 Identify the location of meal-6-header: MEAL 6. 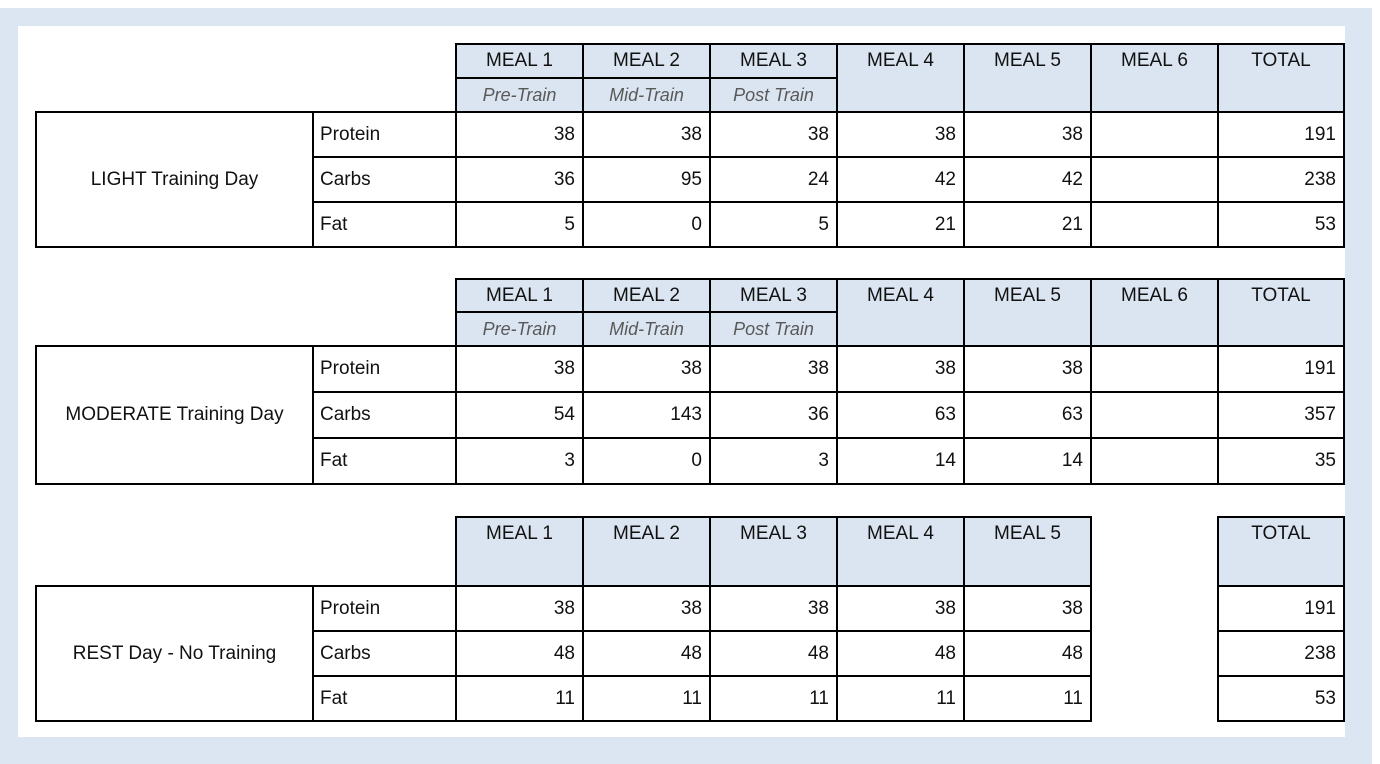
(1154, 312).